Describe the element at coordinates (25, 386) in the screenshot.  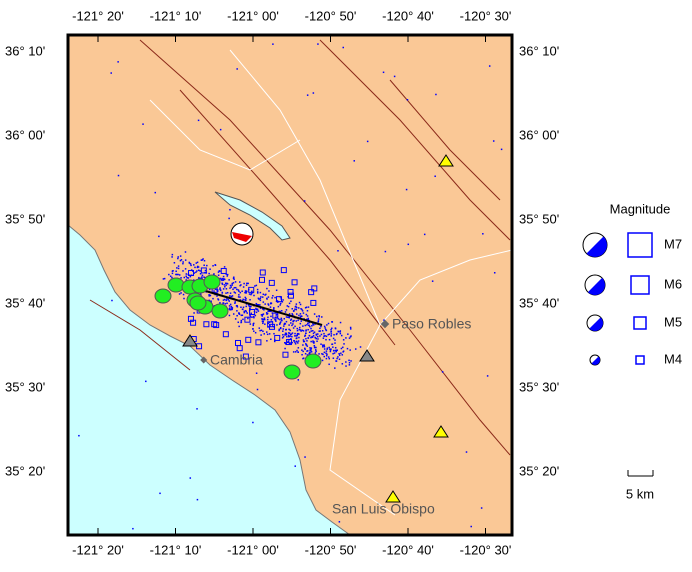
I see `lat-label: 35° 30'` at that location.